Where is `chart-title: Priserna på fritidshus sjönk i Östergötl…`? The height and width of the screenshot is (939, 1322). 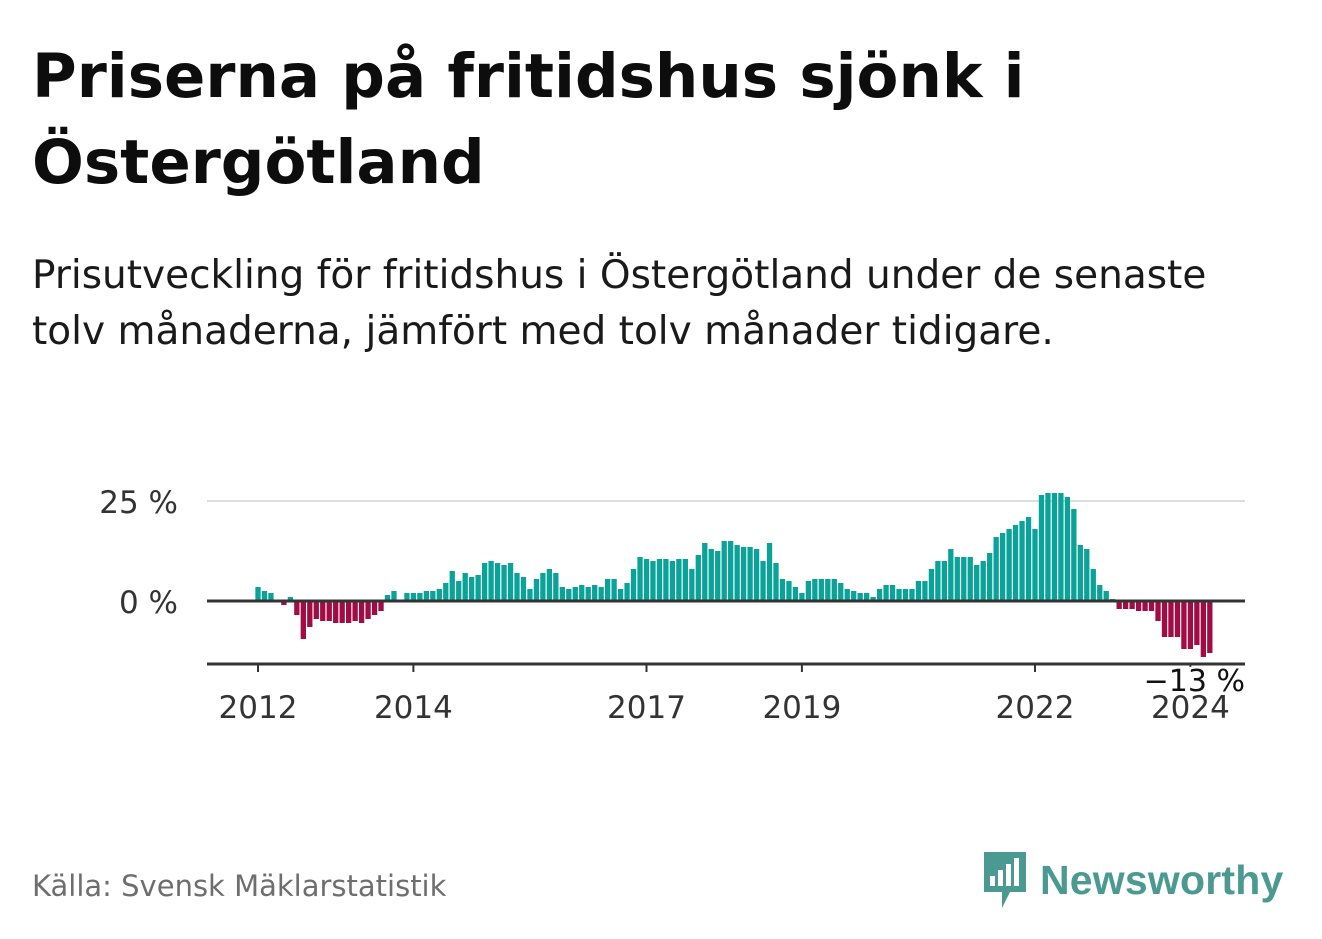 chart-title: Priserna på fritidshus sjönk i Östergötl… is located at coordinates (528, 119).